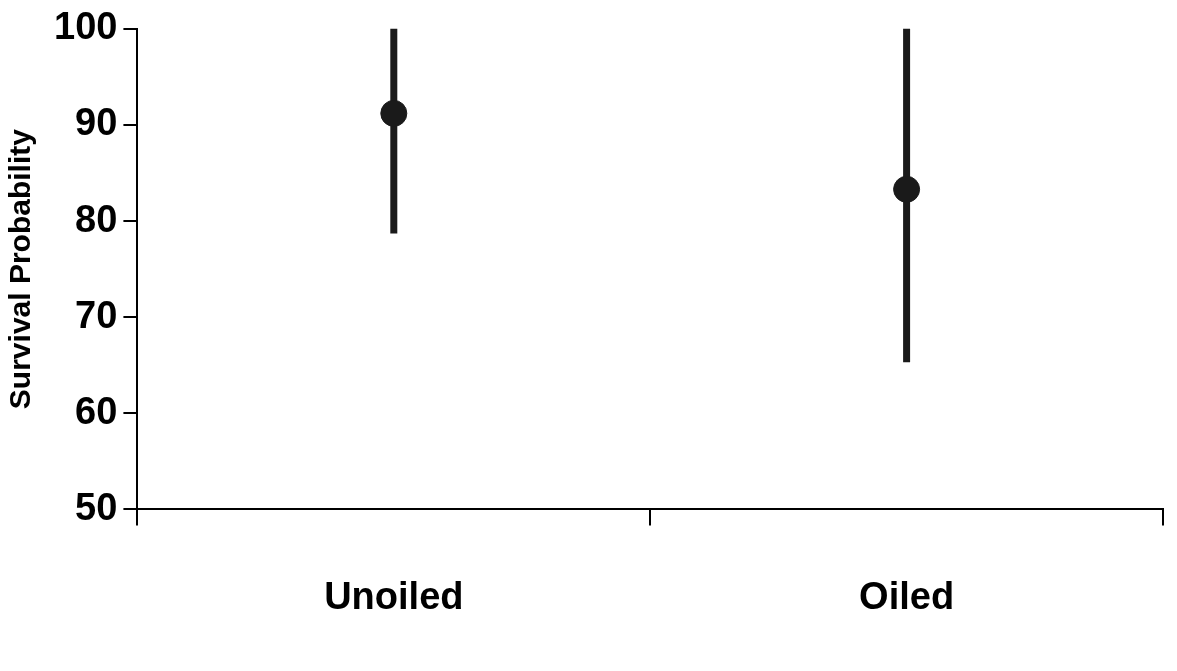  Describe the element at coordinates (86, 26) in the screenshot. I see `y-tick-label: 100` at that location.